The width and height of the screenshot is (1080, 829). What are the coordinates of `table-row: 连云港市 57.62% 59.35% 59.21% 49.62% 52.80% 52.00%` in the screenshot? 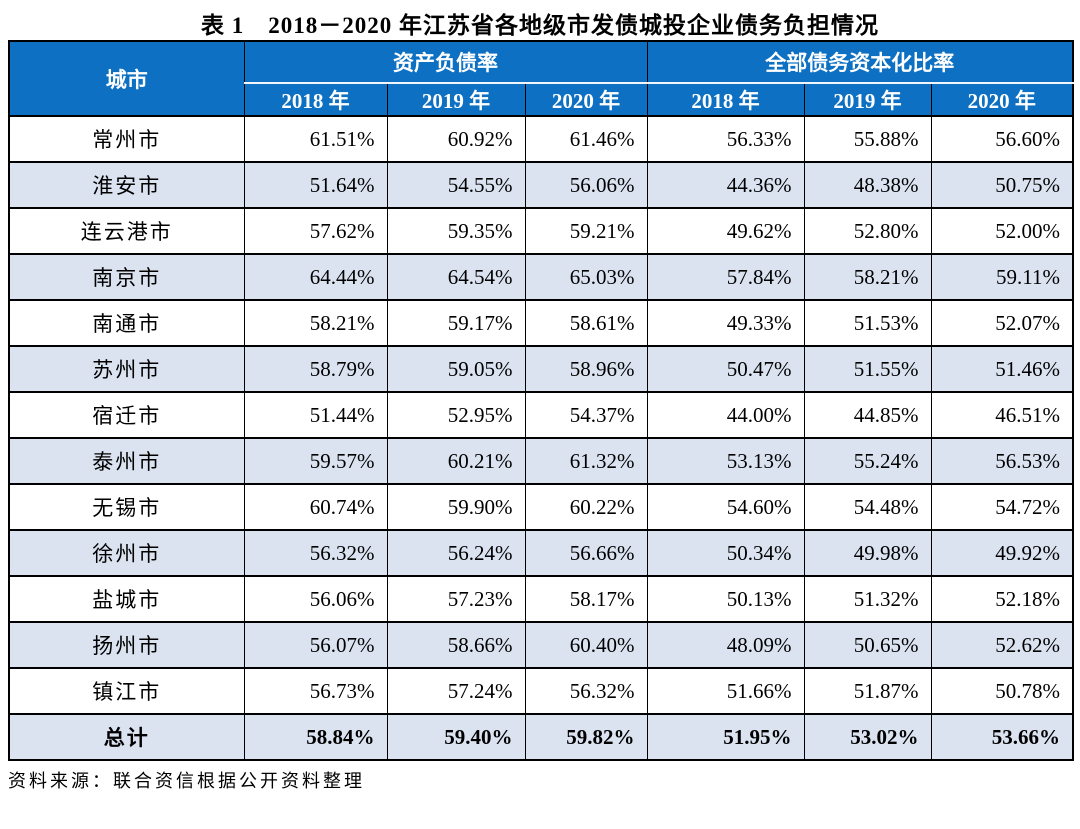 It's located at (541, 231).